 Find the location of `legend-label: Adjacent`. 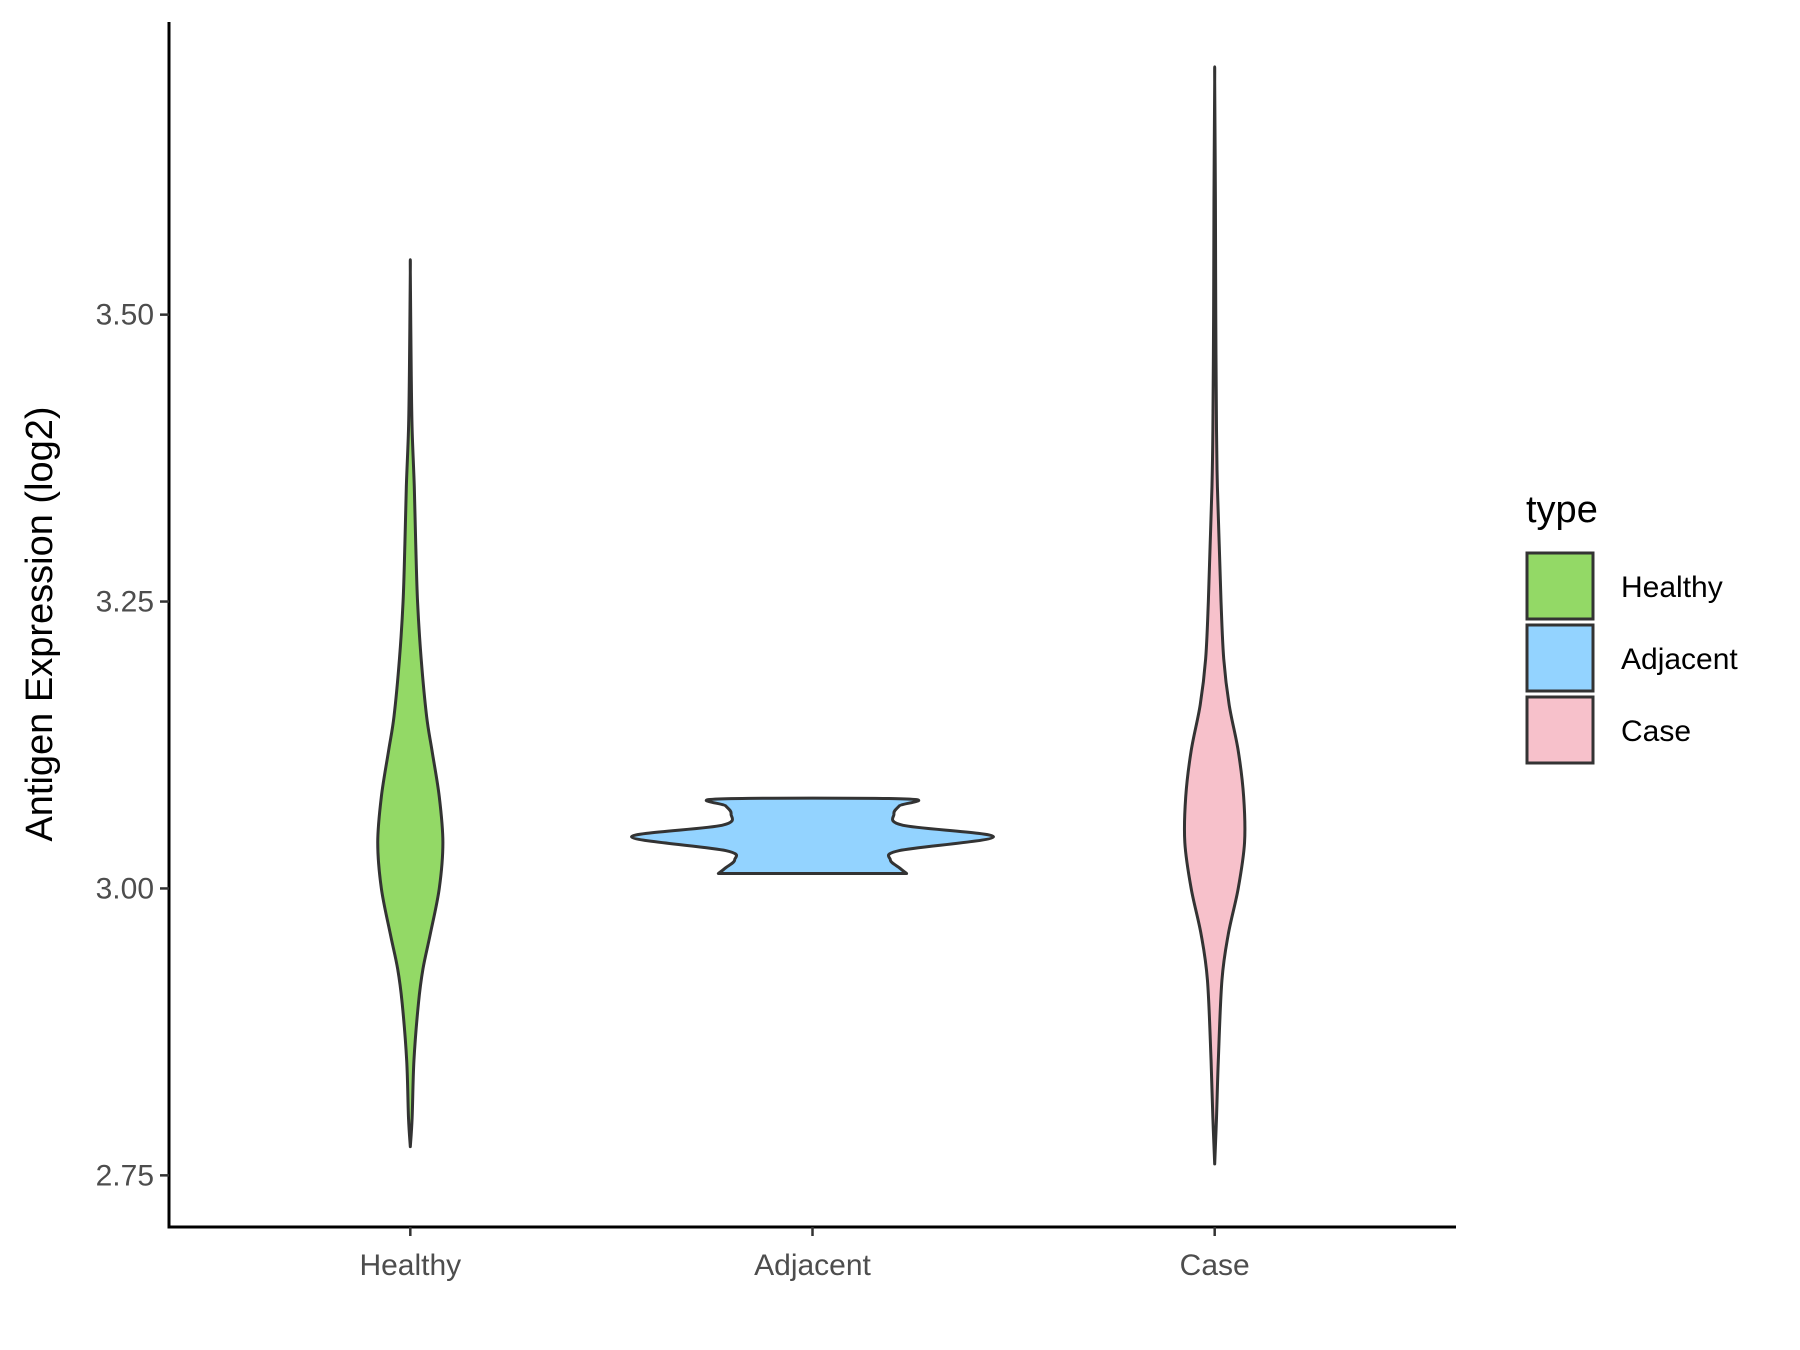

legend-label: Adjacent is located at coordinates (1679, 659).